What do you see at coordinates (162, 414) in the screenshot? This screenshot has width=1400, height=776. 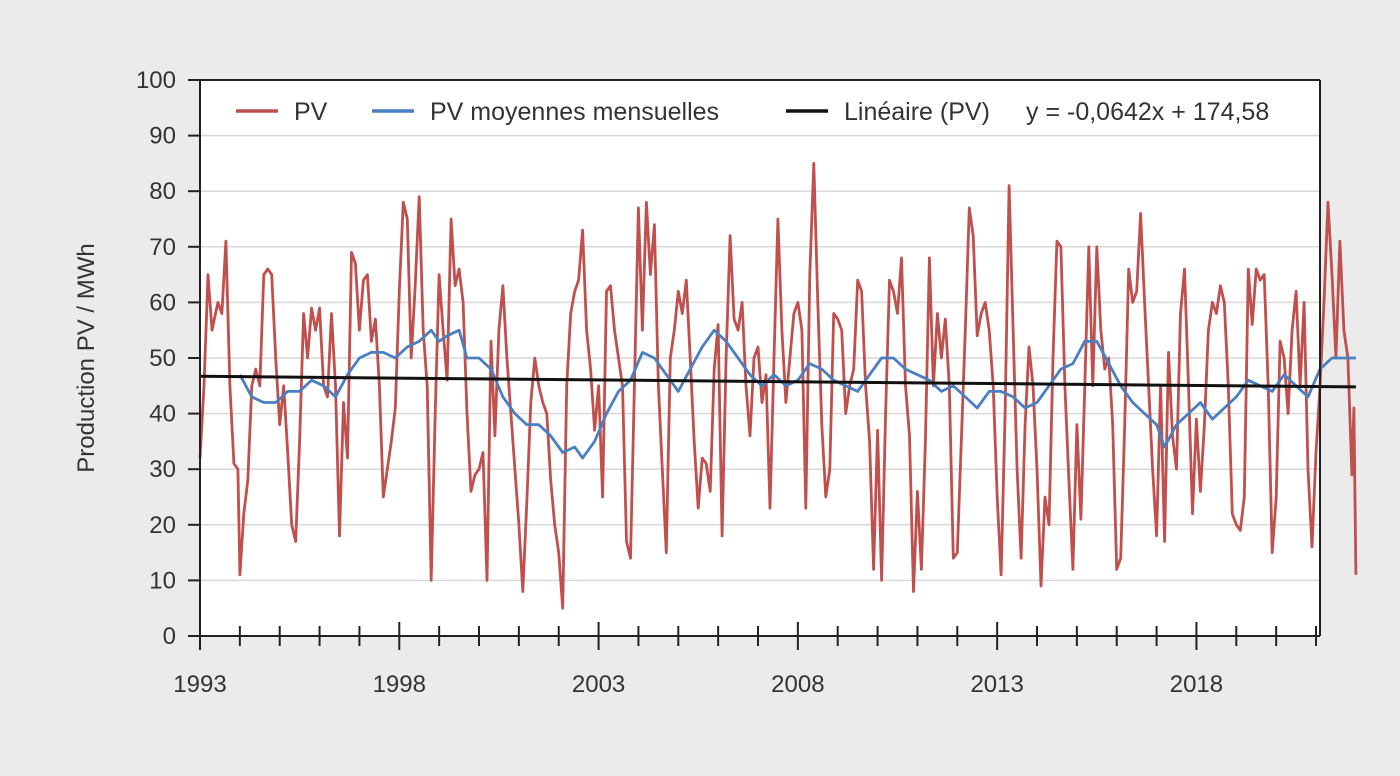 I see `y-tick-label: 40` at bounding box center [162, 414].